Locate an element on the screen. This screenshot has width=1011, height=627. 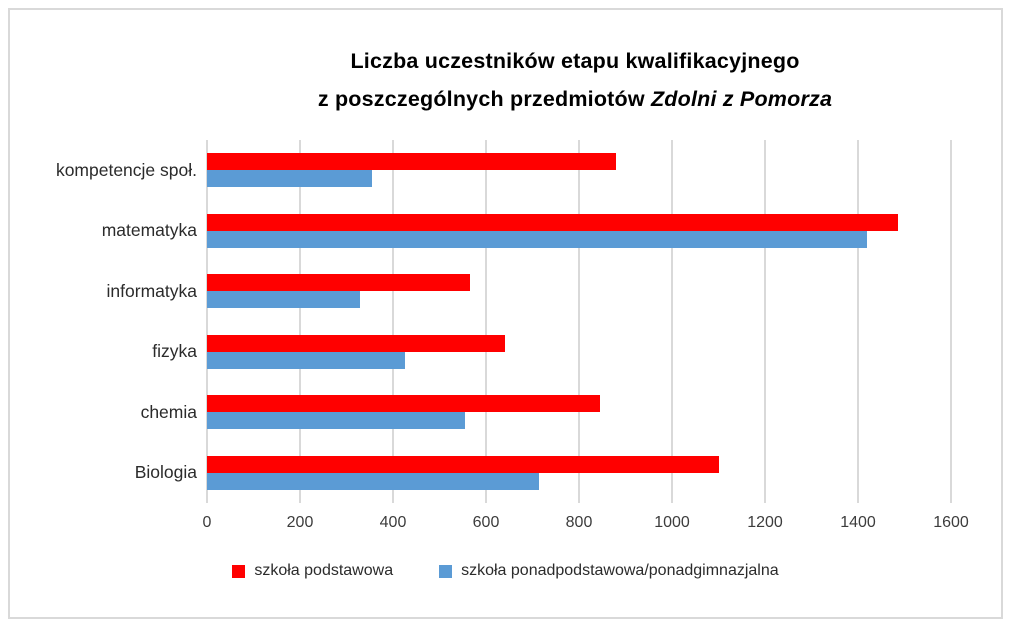
x-tick-label-1200: 1200 is located at coordinates (765, 522).